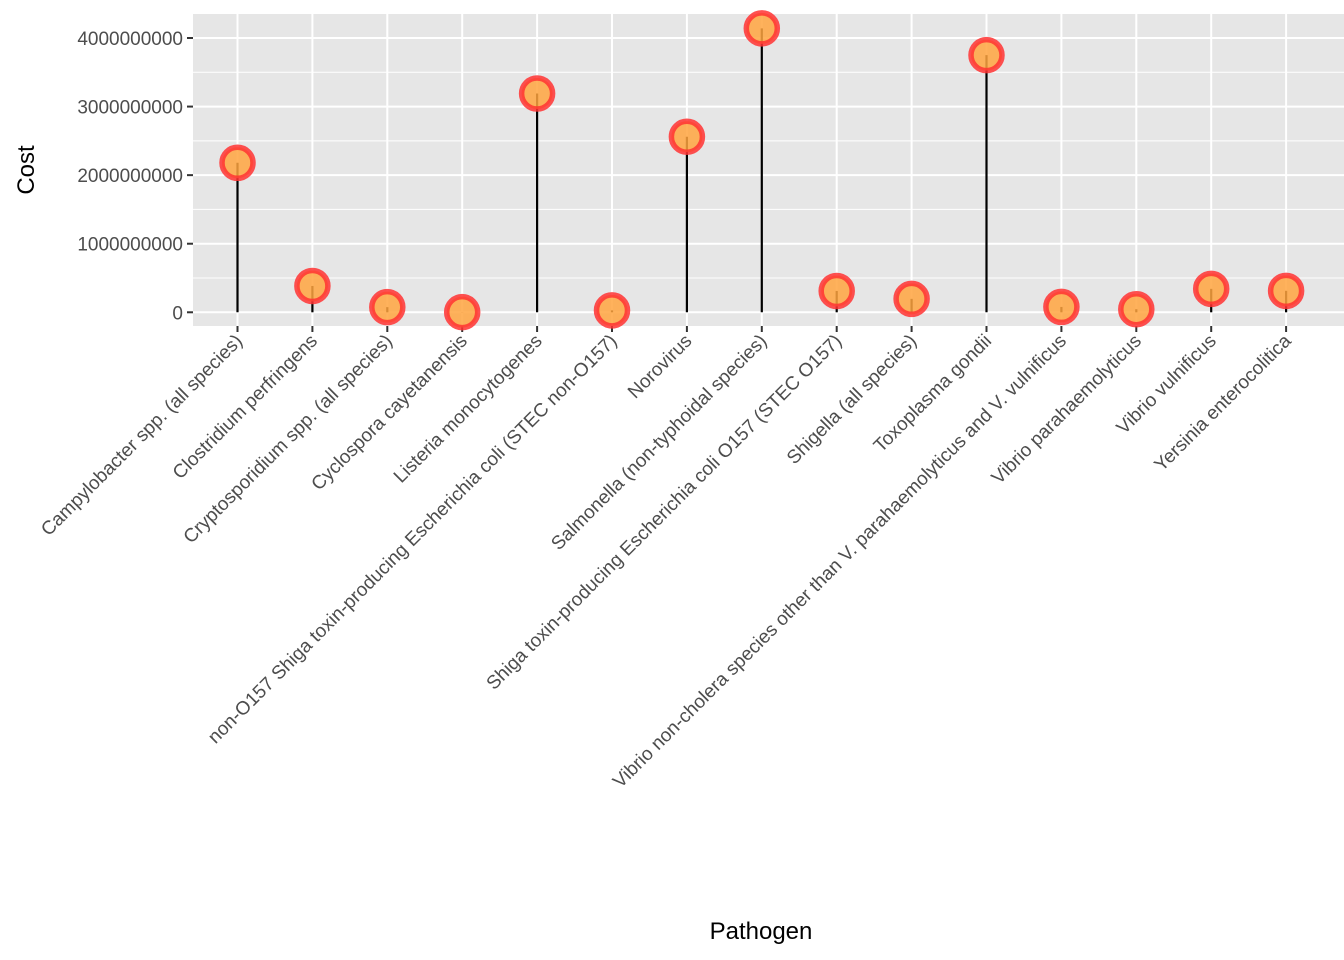  What do you see at coordinates (130, 245) in the screenshot?
I see `y-tick-label: 1000000000` at bounding box center [130, 245].